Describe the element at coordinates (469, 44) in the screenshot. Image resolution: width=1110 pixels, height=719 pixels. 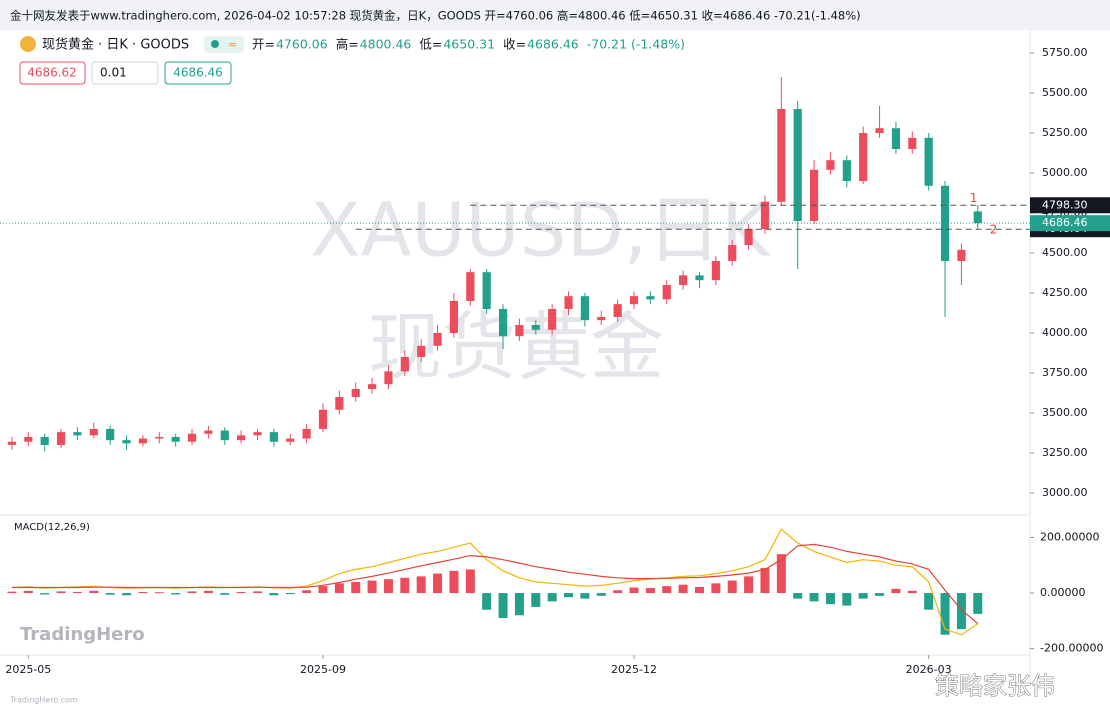
I see `ohlc-value: 4650.31` at that location.